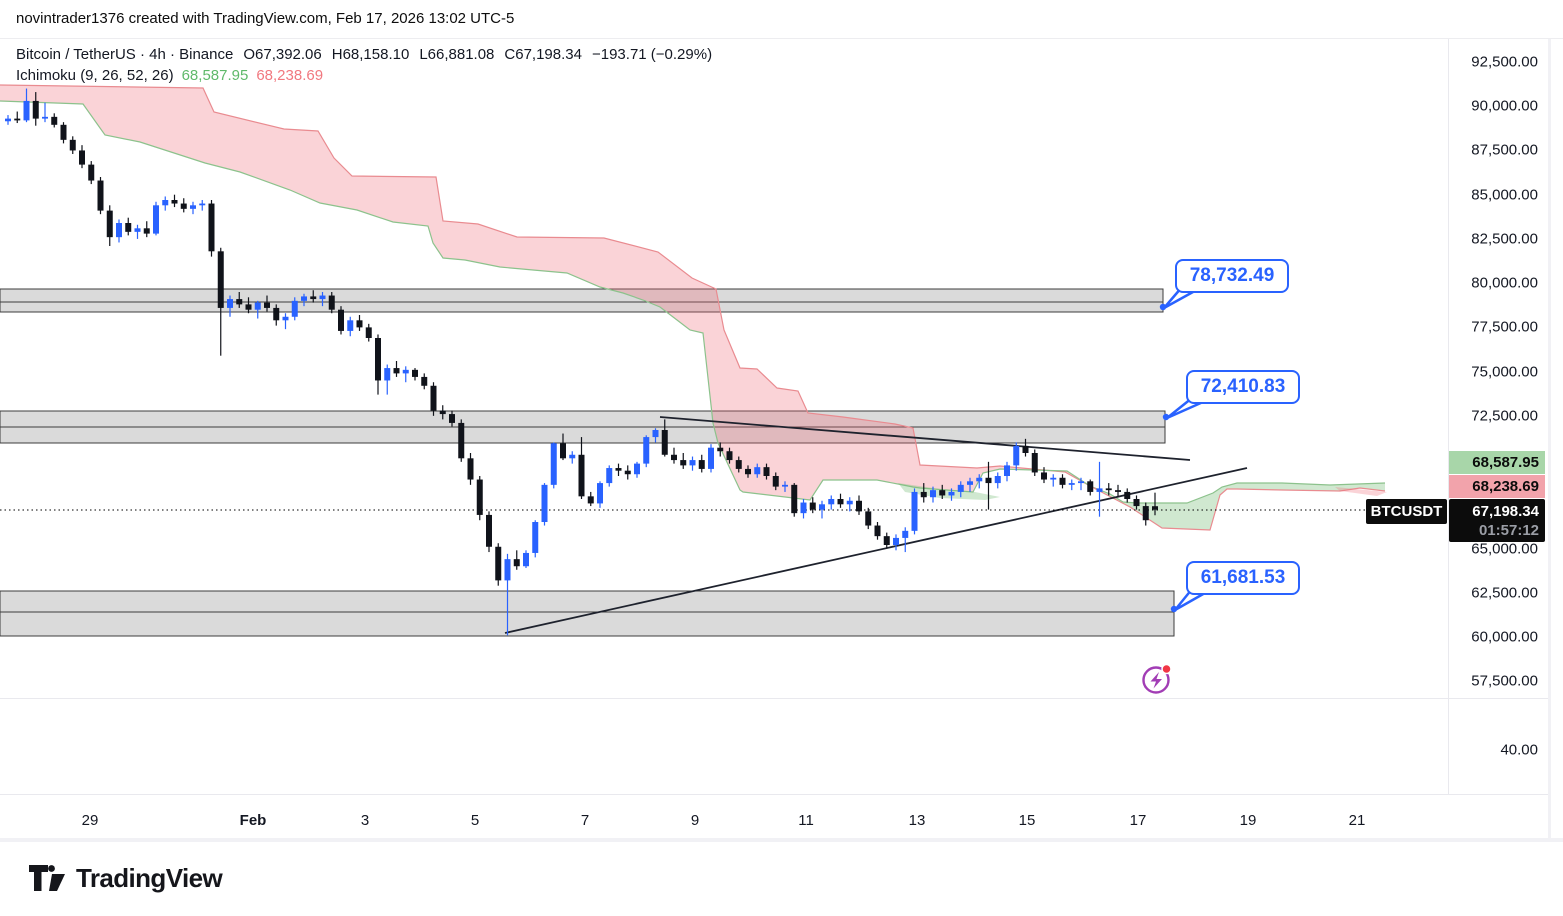  I want to click on price-tick-label: 75,000.00, so click(1504, 372).